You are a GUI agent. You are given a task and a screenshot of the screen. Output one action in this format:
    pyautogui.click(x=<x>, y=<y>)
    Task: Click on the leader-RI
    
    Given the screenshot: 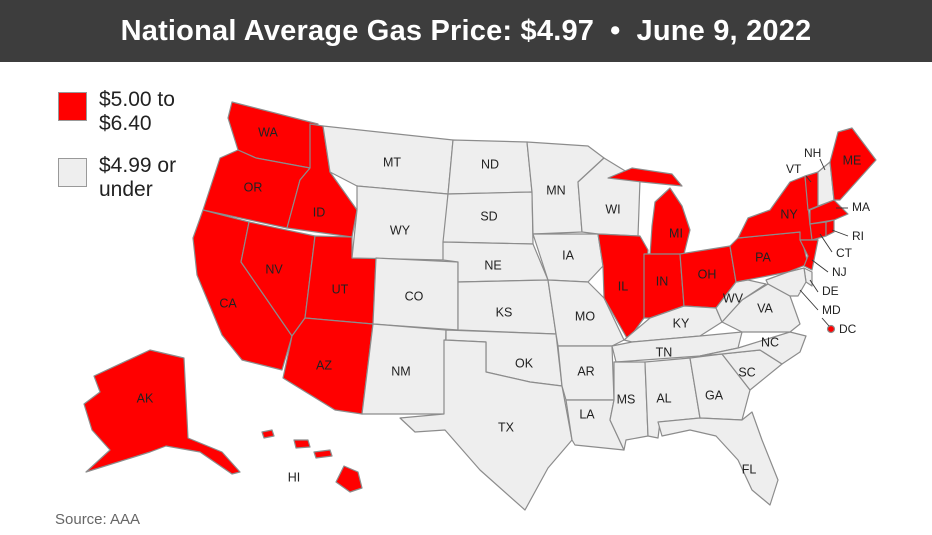 What is the action you would take?
    pyautogui.click(x=840, y=233)
    